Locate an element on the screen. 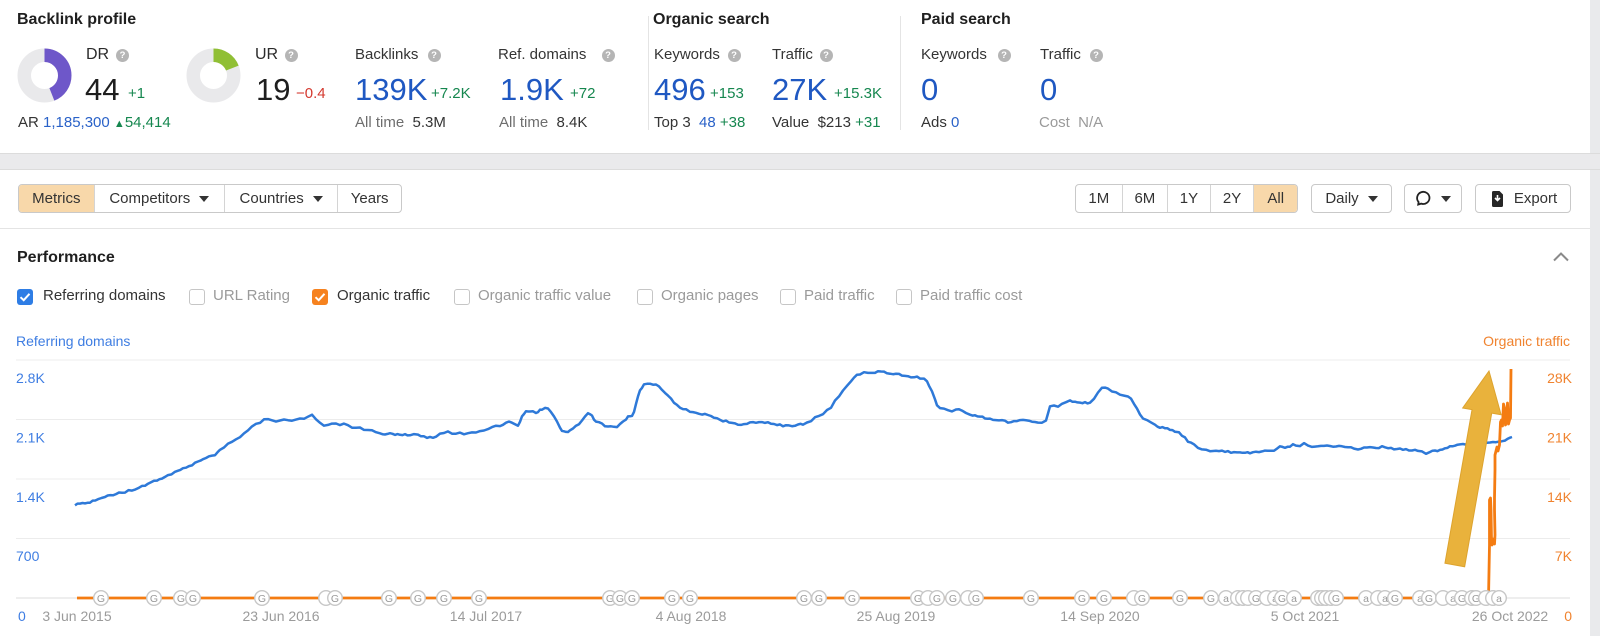  svg-text: 700 is located at coordinates (28, 556).